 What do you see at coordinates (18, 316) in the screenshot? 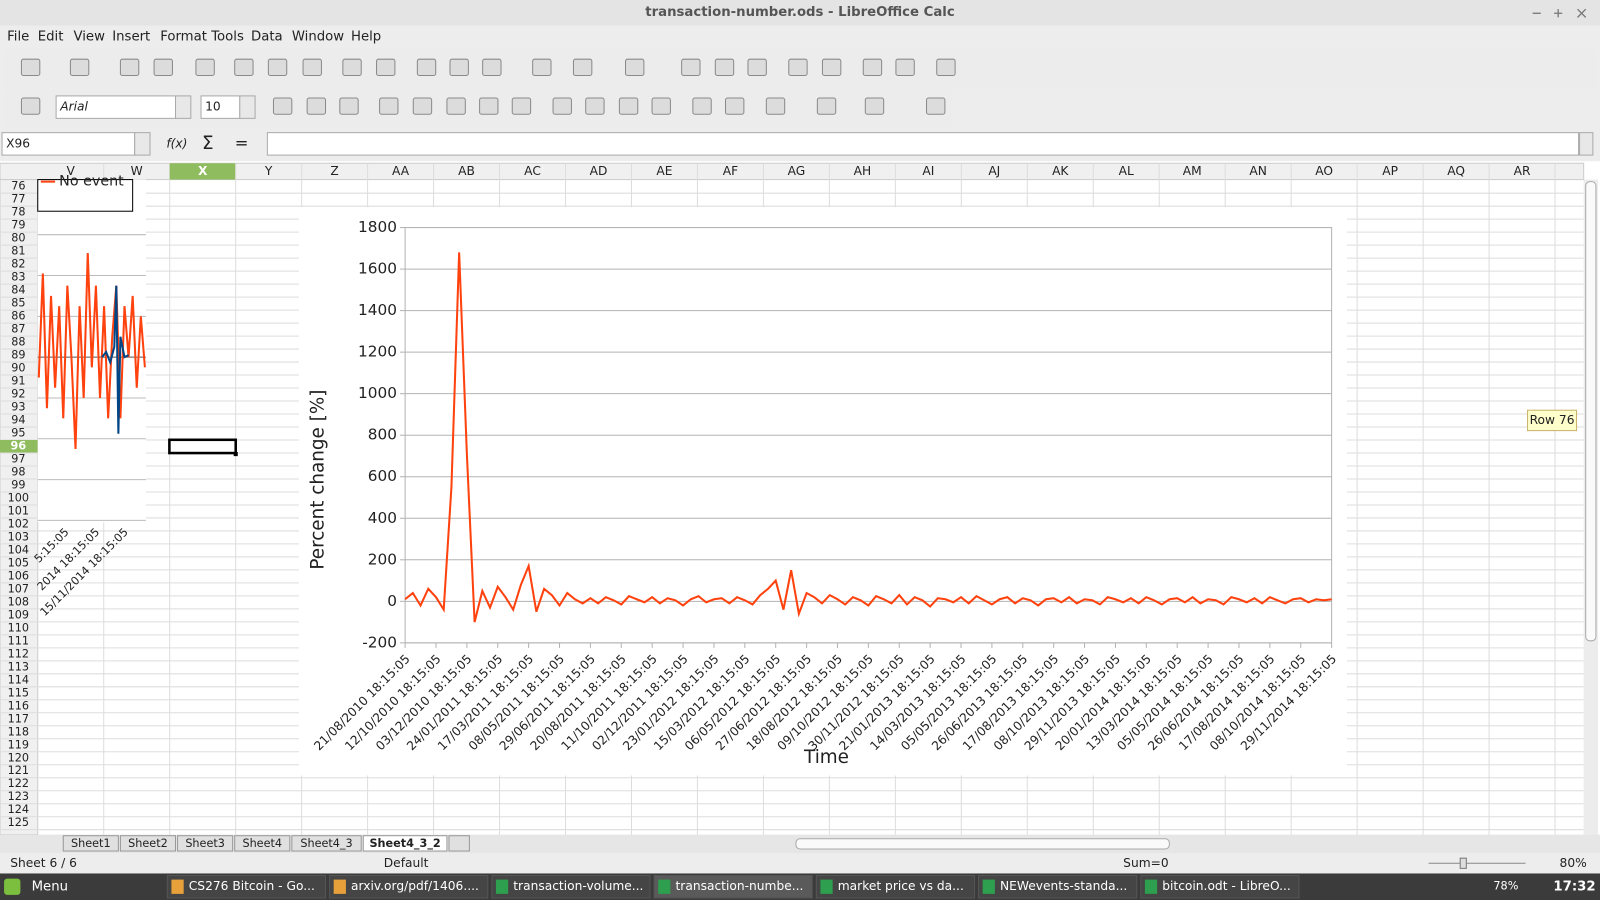
I see `row-header: 86` at bounding box center [18, 316].